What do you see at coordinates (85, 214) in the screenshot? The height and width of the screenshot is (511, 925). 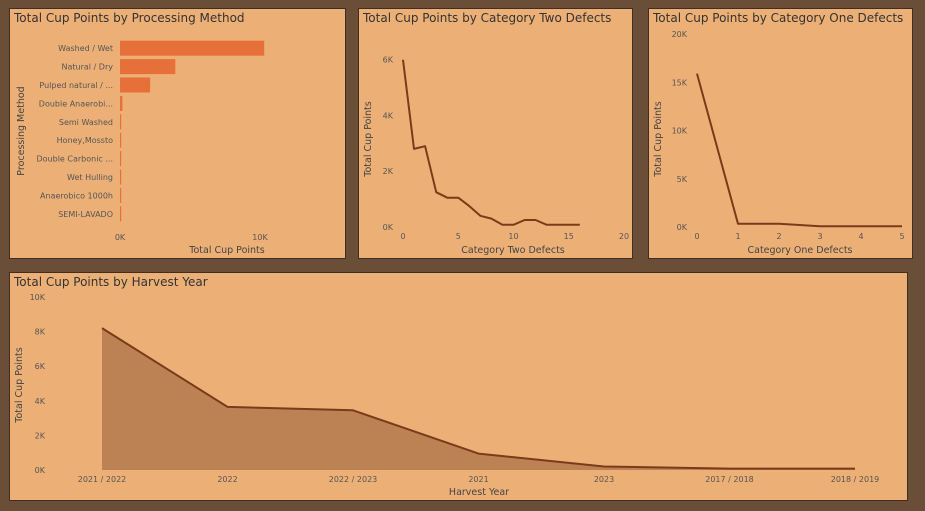 I see `category-label: SEMI-LAVADO` at bounding box center [85, 214].